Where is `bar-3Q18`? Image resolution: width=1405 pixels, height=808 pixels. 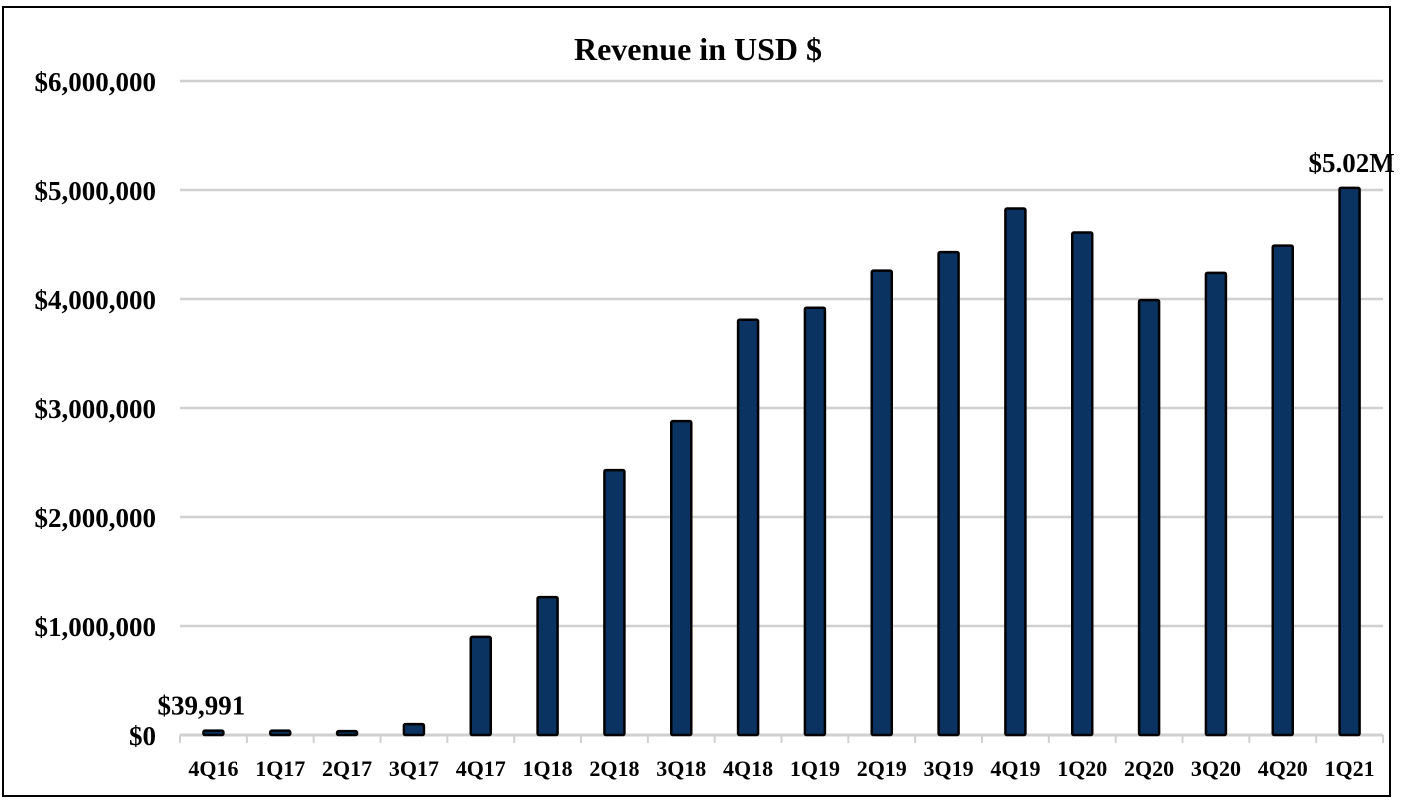
bar-3Q18 is located at coordinates (681, 578).